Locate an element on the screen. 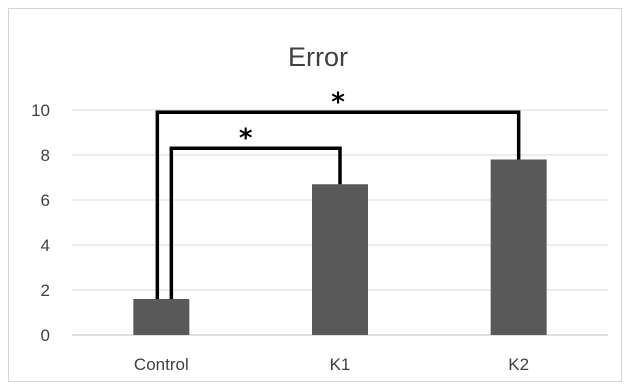 The image size is (632, 392). x-category-label: K1 is located at coordinates (340, 364).